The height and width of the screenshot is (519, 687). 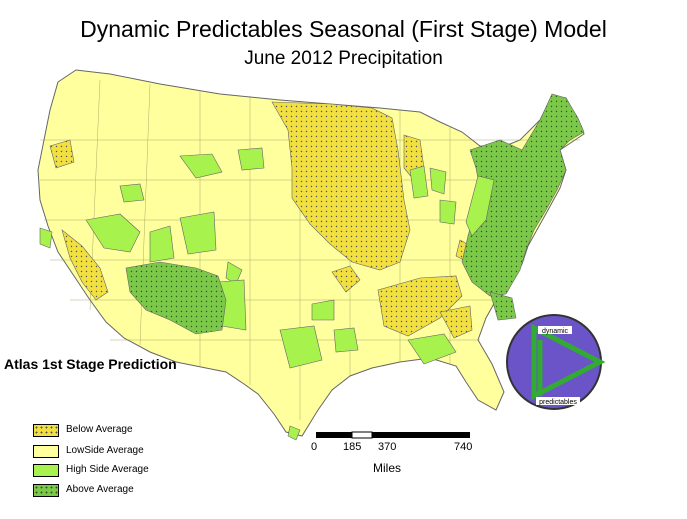 What do you see at coordinates (352, 447) in the screenshot?
I see `scale-tick-185: 185` at bounding box center [352, 447].